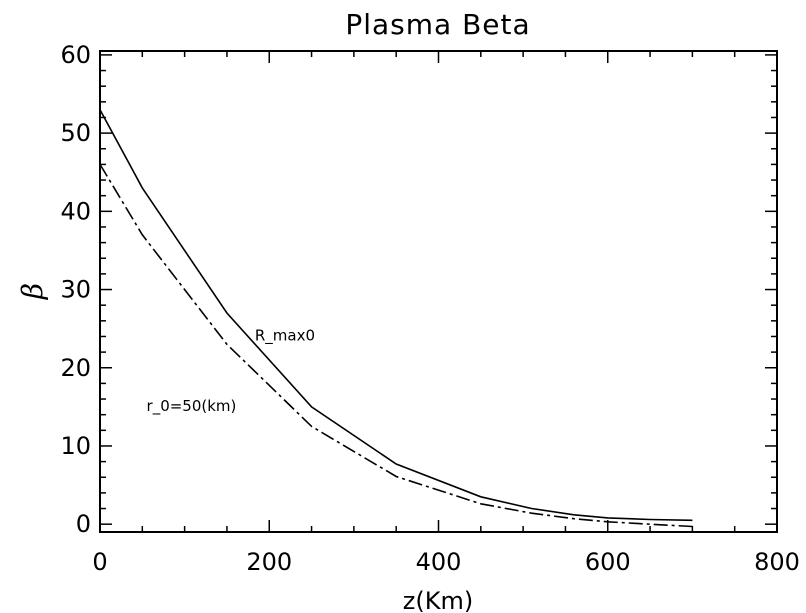  What do you see at coordinates (437, 24) in the screenshot?
I see `chart-title: Plasma Beta` at bounding box center [437, 24].